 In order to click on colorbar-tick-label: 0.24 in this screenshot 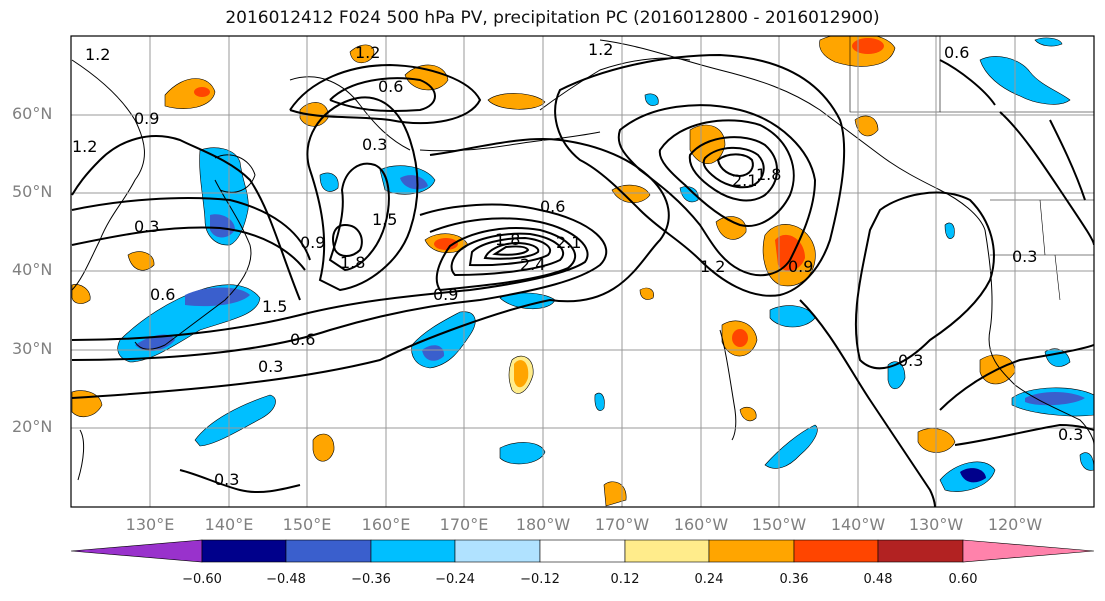, I will do `click(709, 579)`.